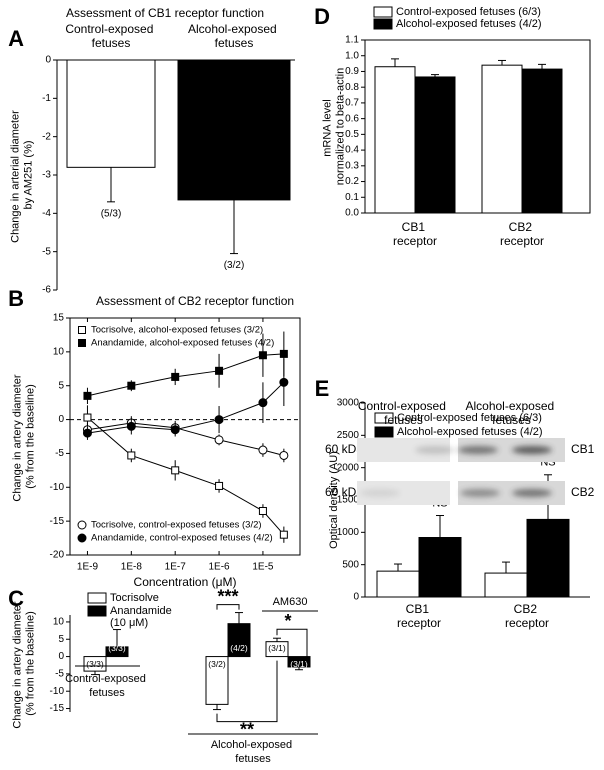 This screenshot has width=604, height=770. What do you see at coordinates (352, 134) in the screenshot?
I see `y-tick-label: 0.5` at bounding box center [352, 134].